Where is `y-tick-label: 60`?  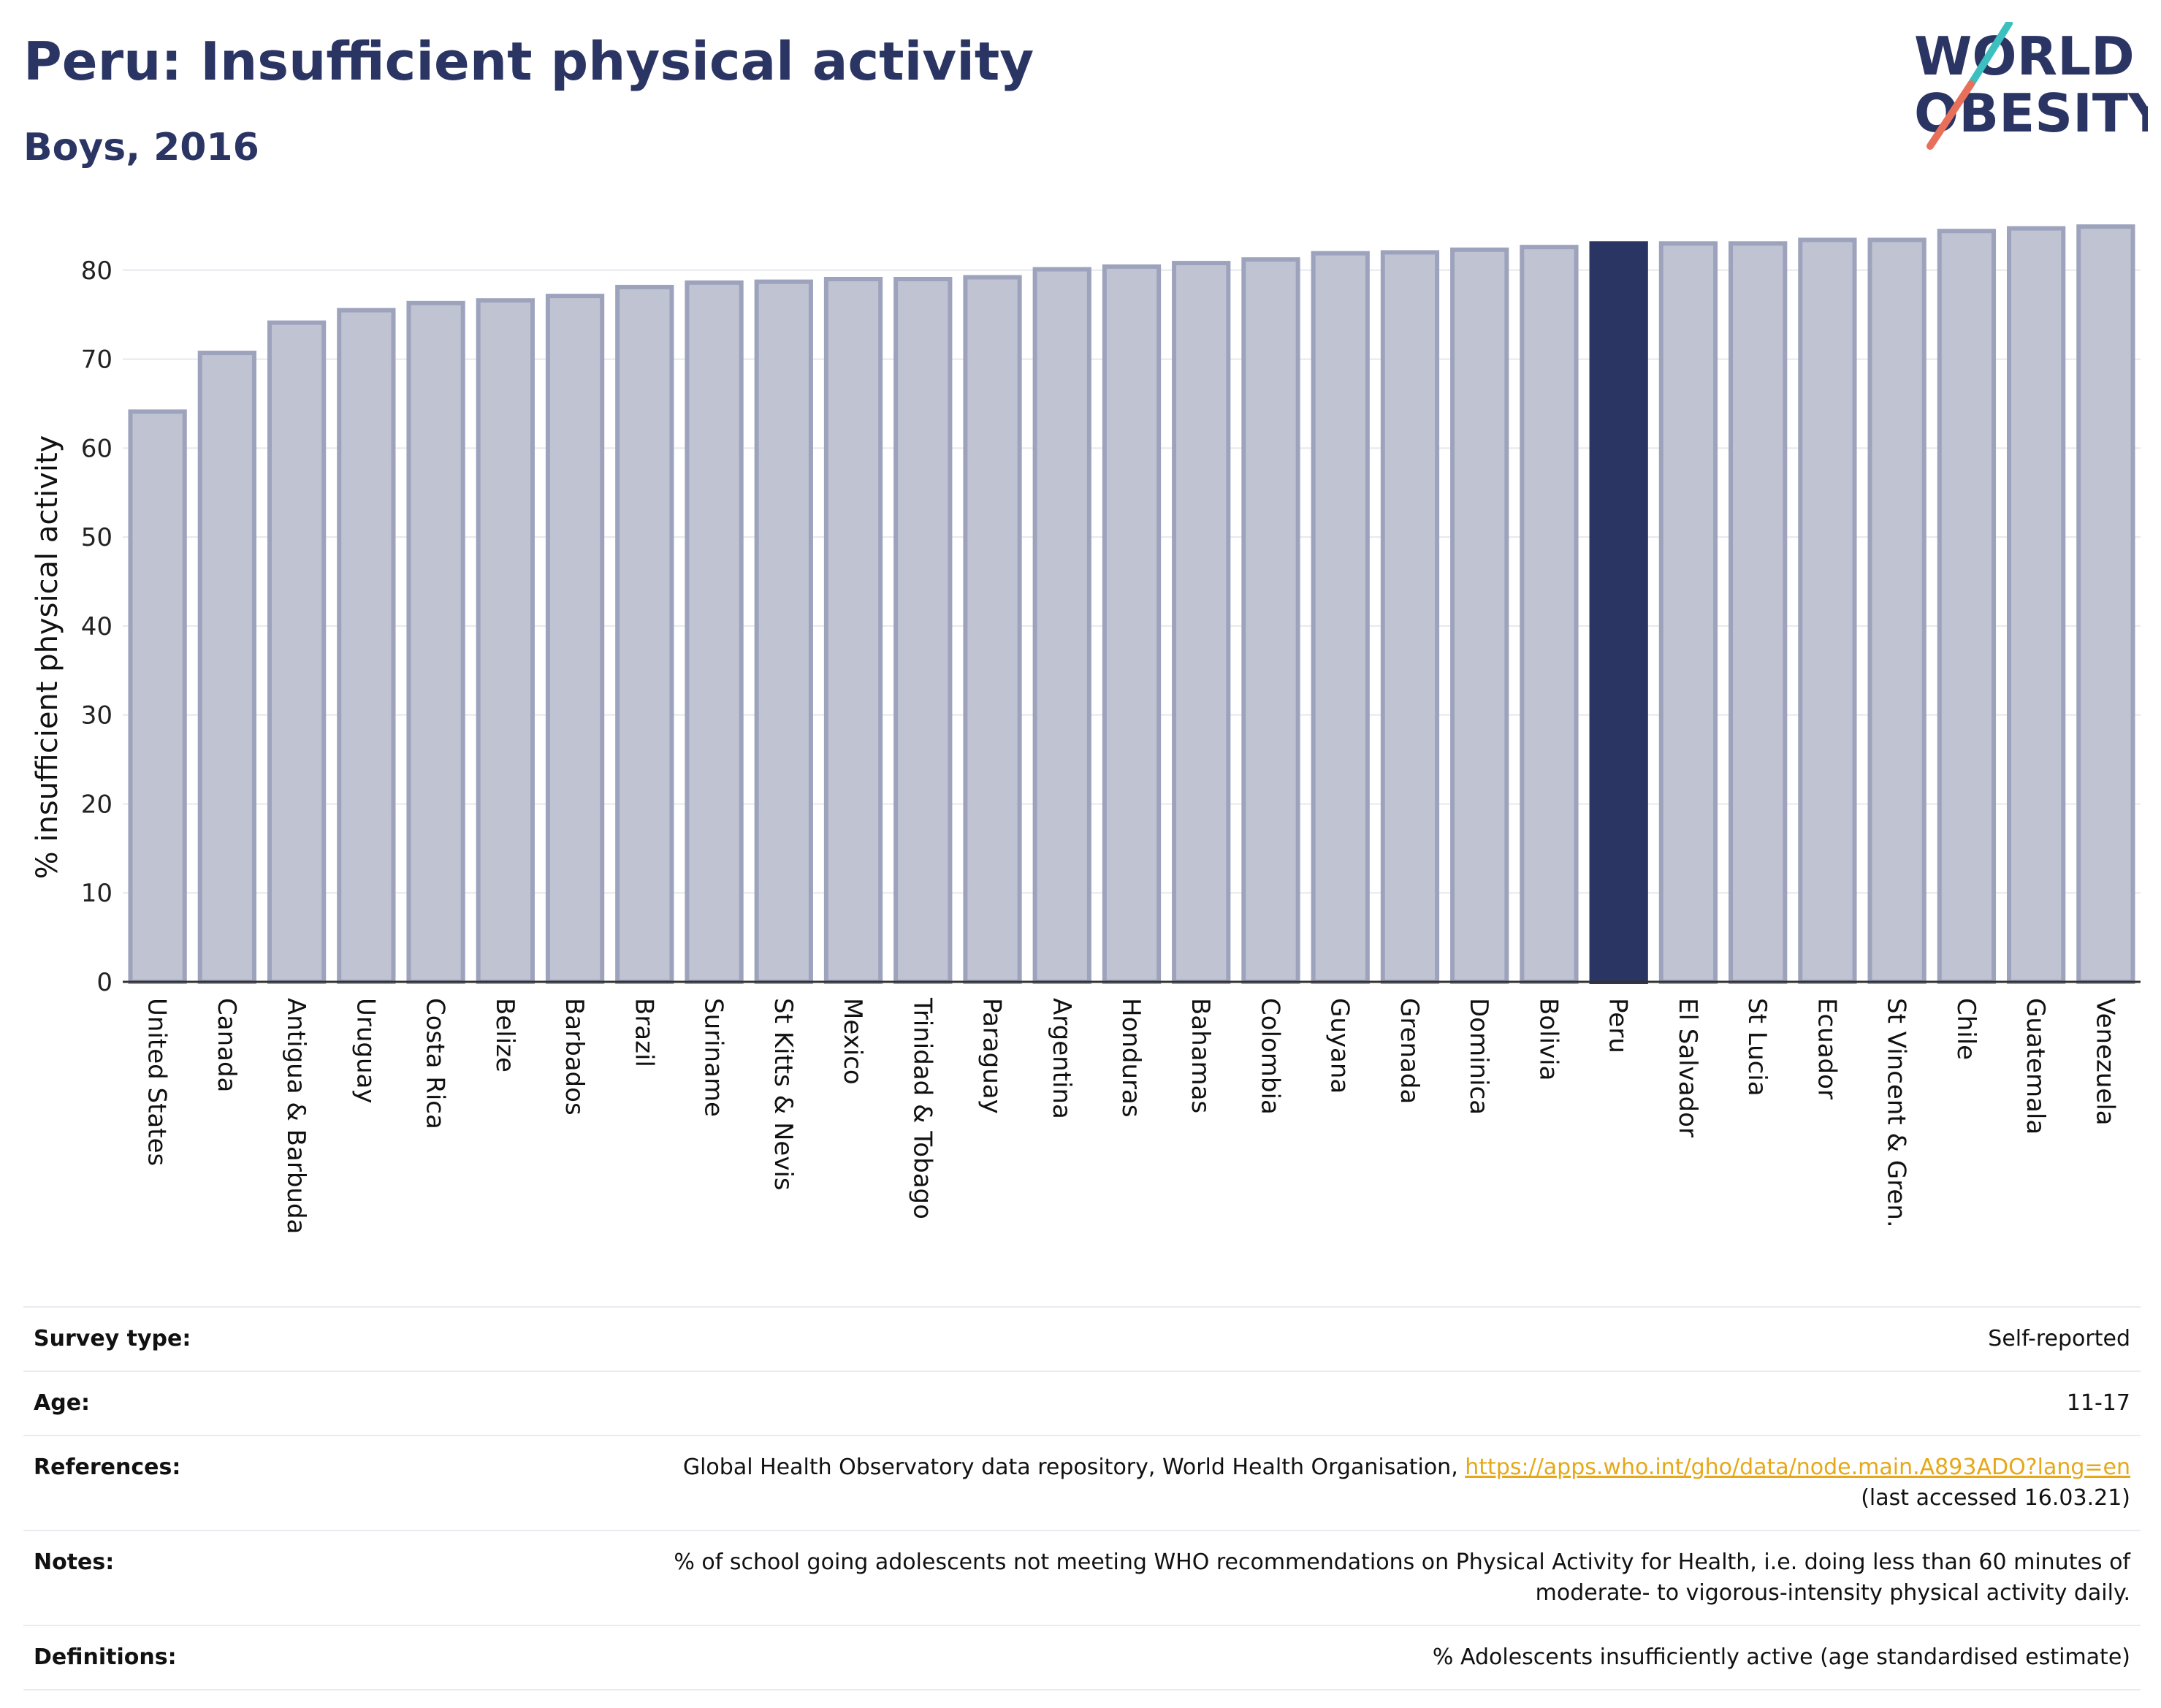
y-tick-label: 60 is located at coordinates (97, 448).